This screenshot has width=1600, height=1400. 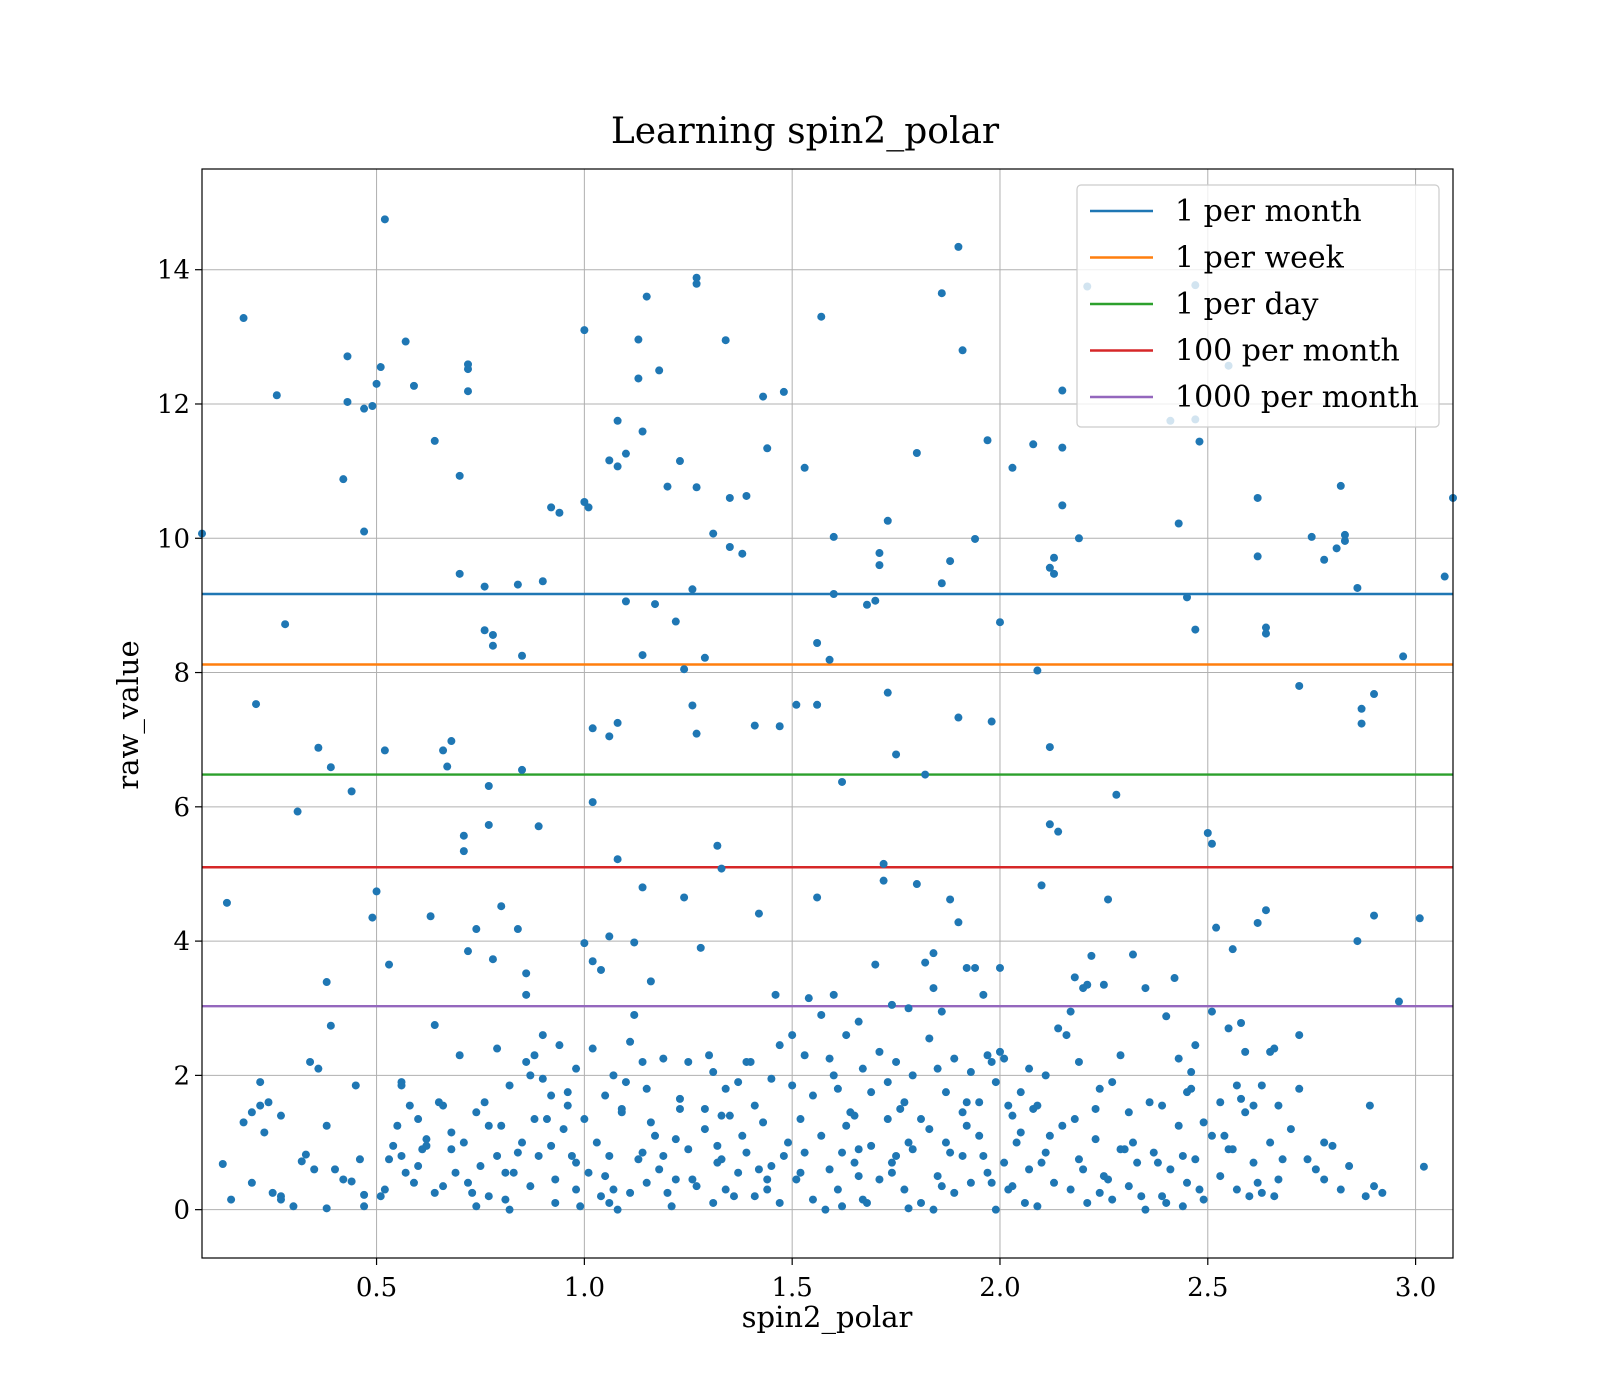 I want to click on legend-label: 1 per month, so click(x=1268, y=211).